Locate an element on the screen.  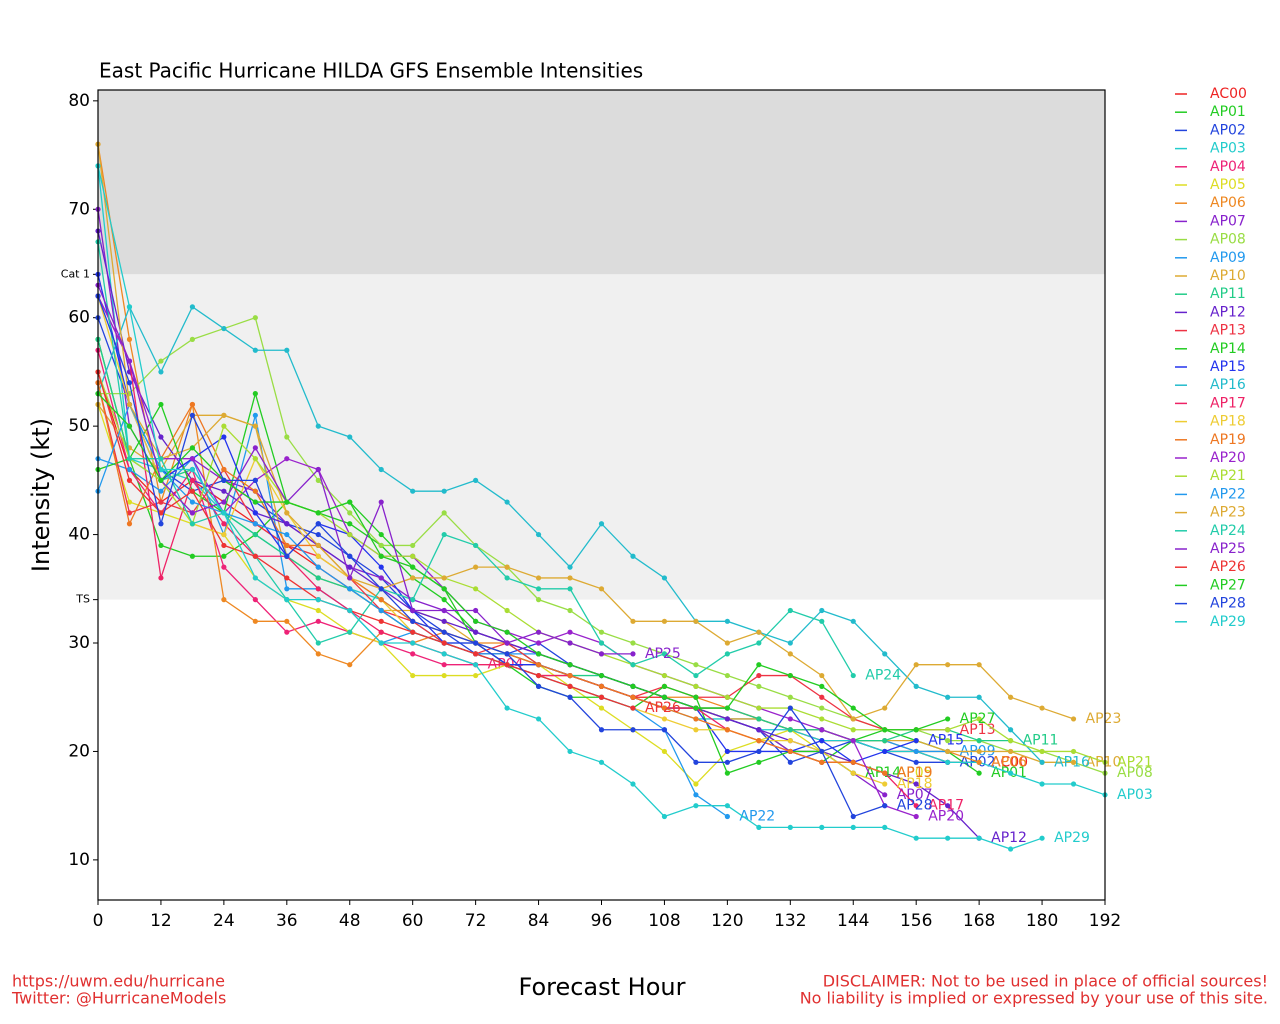
legend-label: AP22 is located at coordinates (1228, 494).